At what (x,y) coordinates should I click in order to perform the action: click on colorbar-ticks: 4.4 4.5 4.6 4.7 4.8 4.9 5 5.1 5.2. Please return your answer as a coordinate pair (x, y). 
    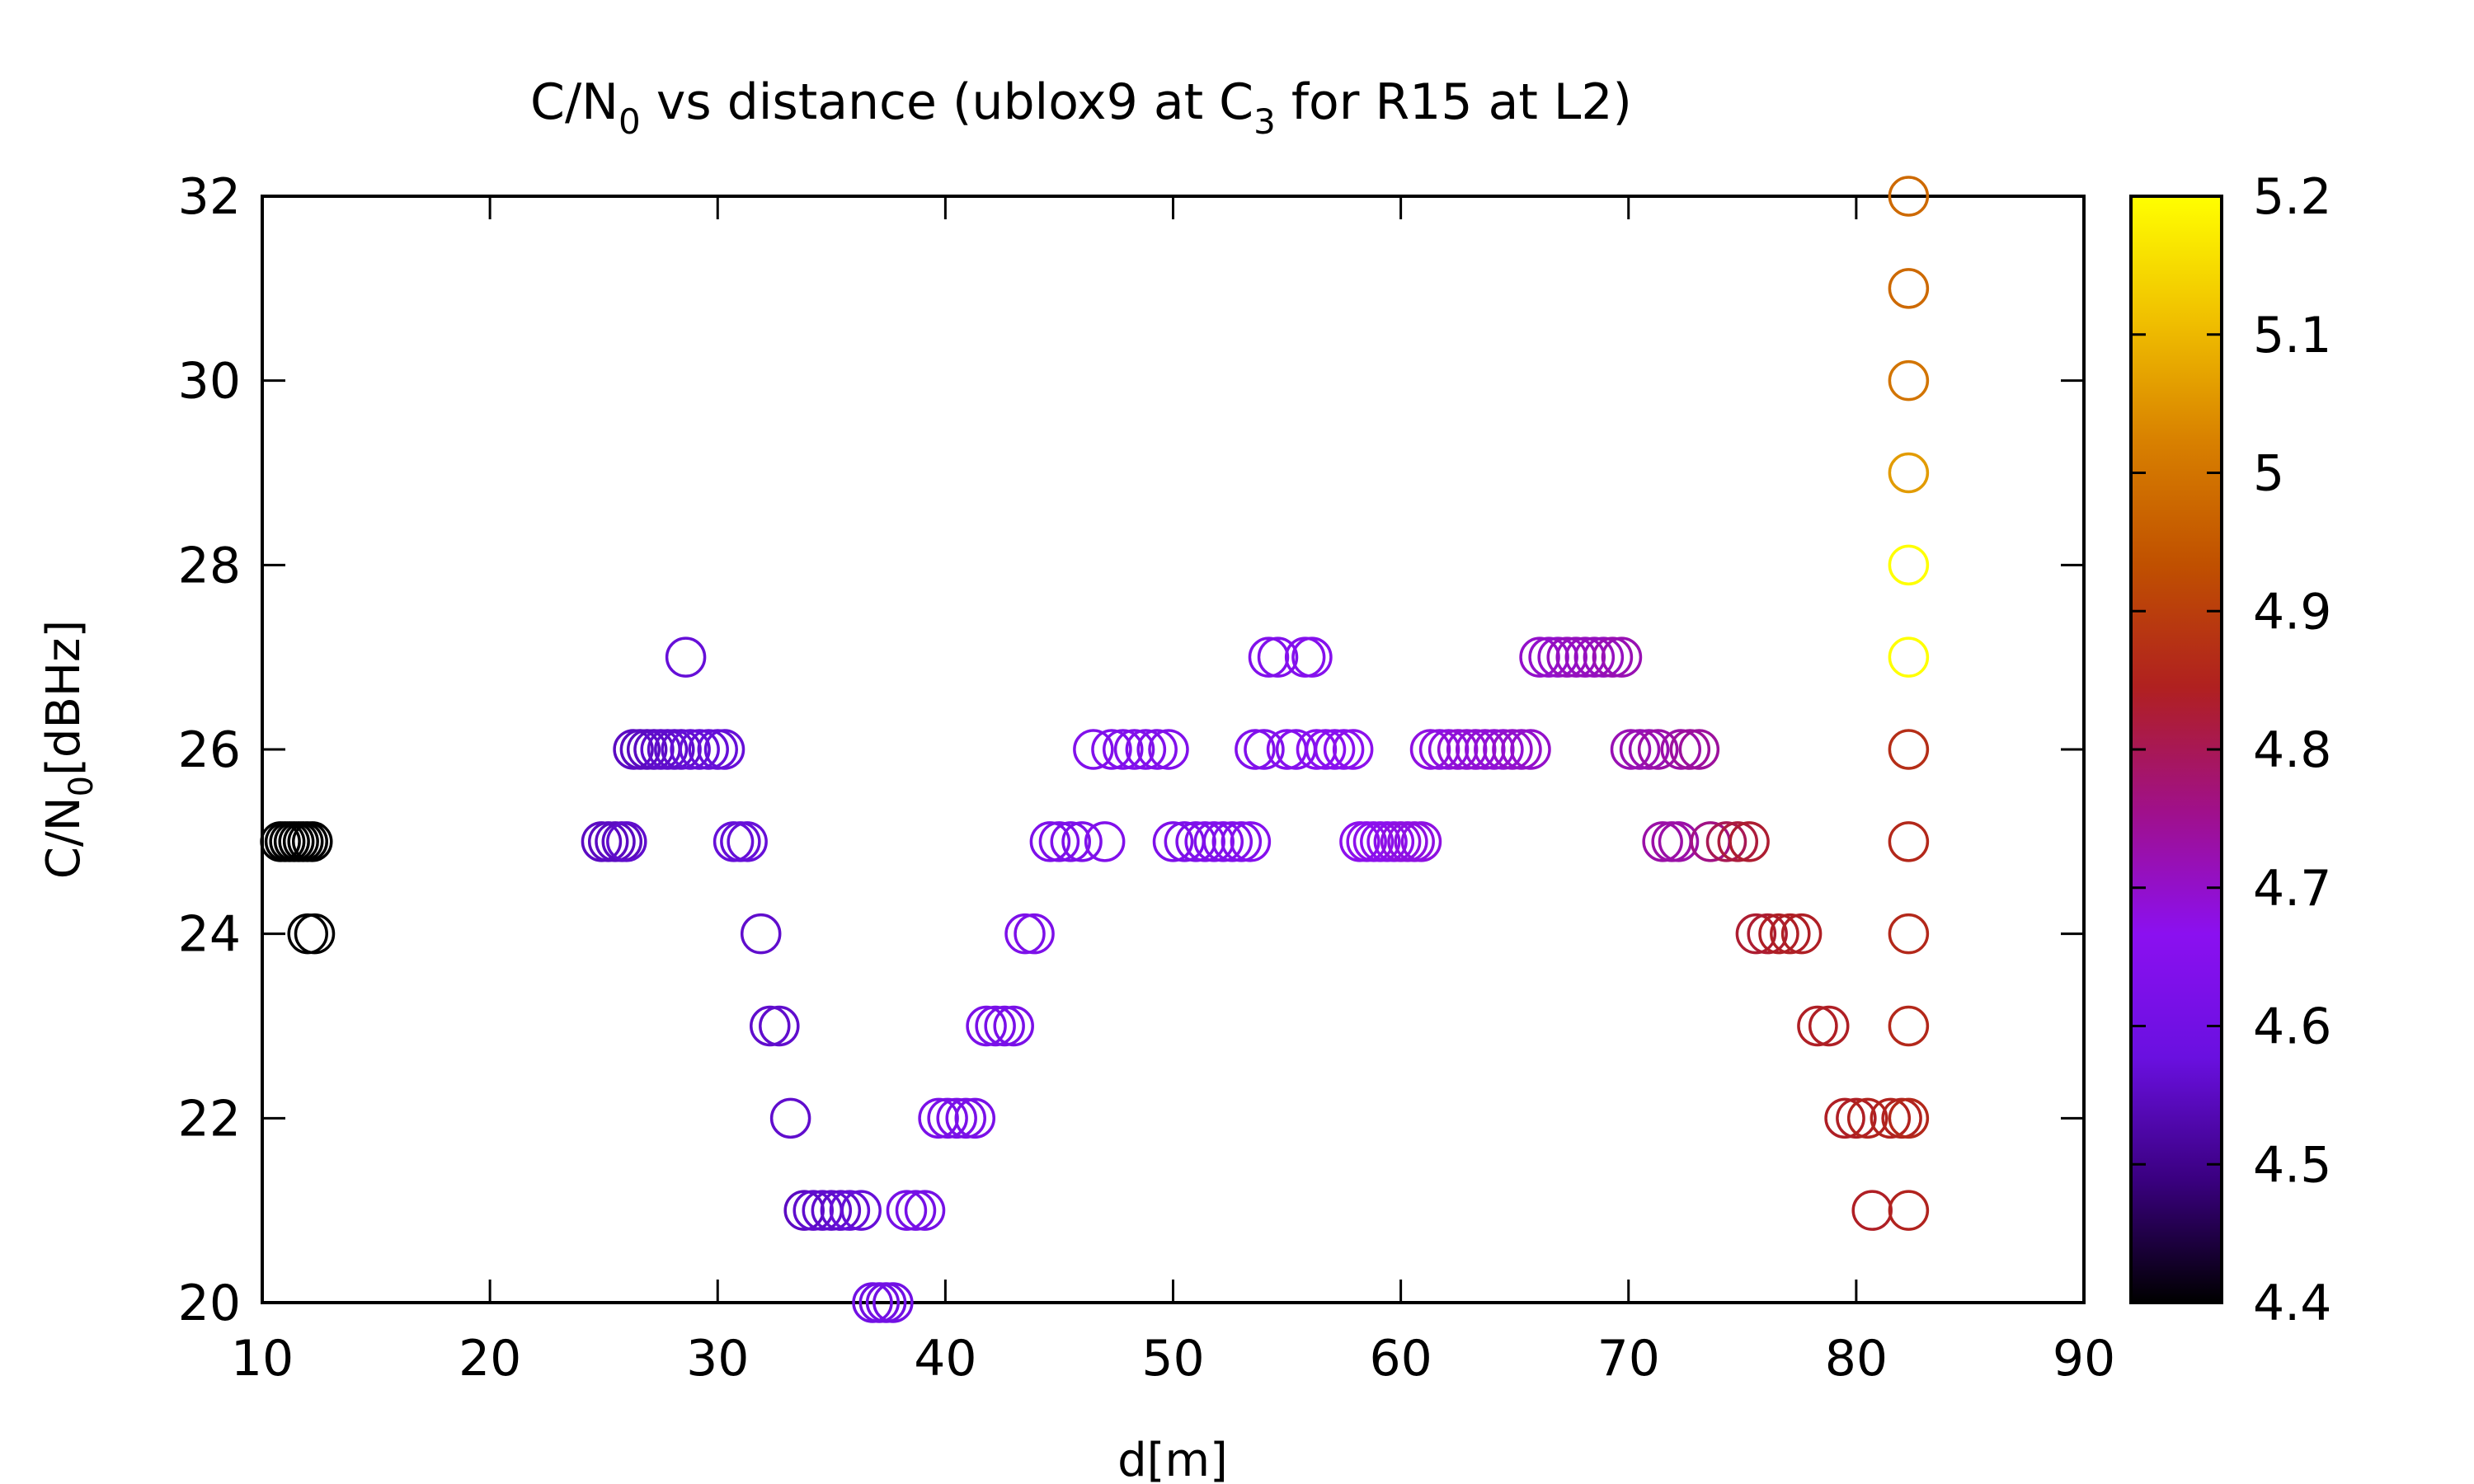
    Looking at the image, I should click on (2231, 750).